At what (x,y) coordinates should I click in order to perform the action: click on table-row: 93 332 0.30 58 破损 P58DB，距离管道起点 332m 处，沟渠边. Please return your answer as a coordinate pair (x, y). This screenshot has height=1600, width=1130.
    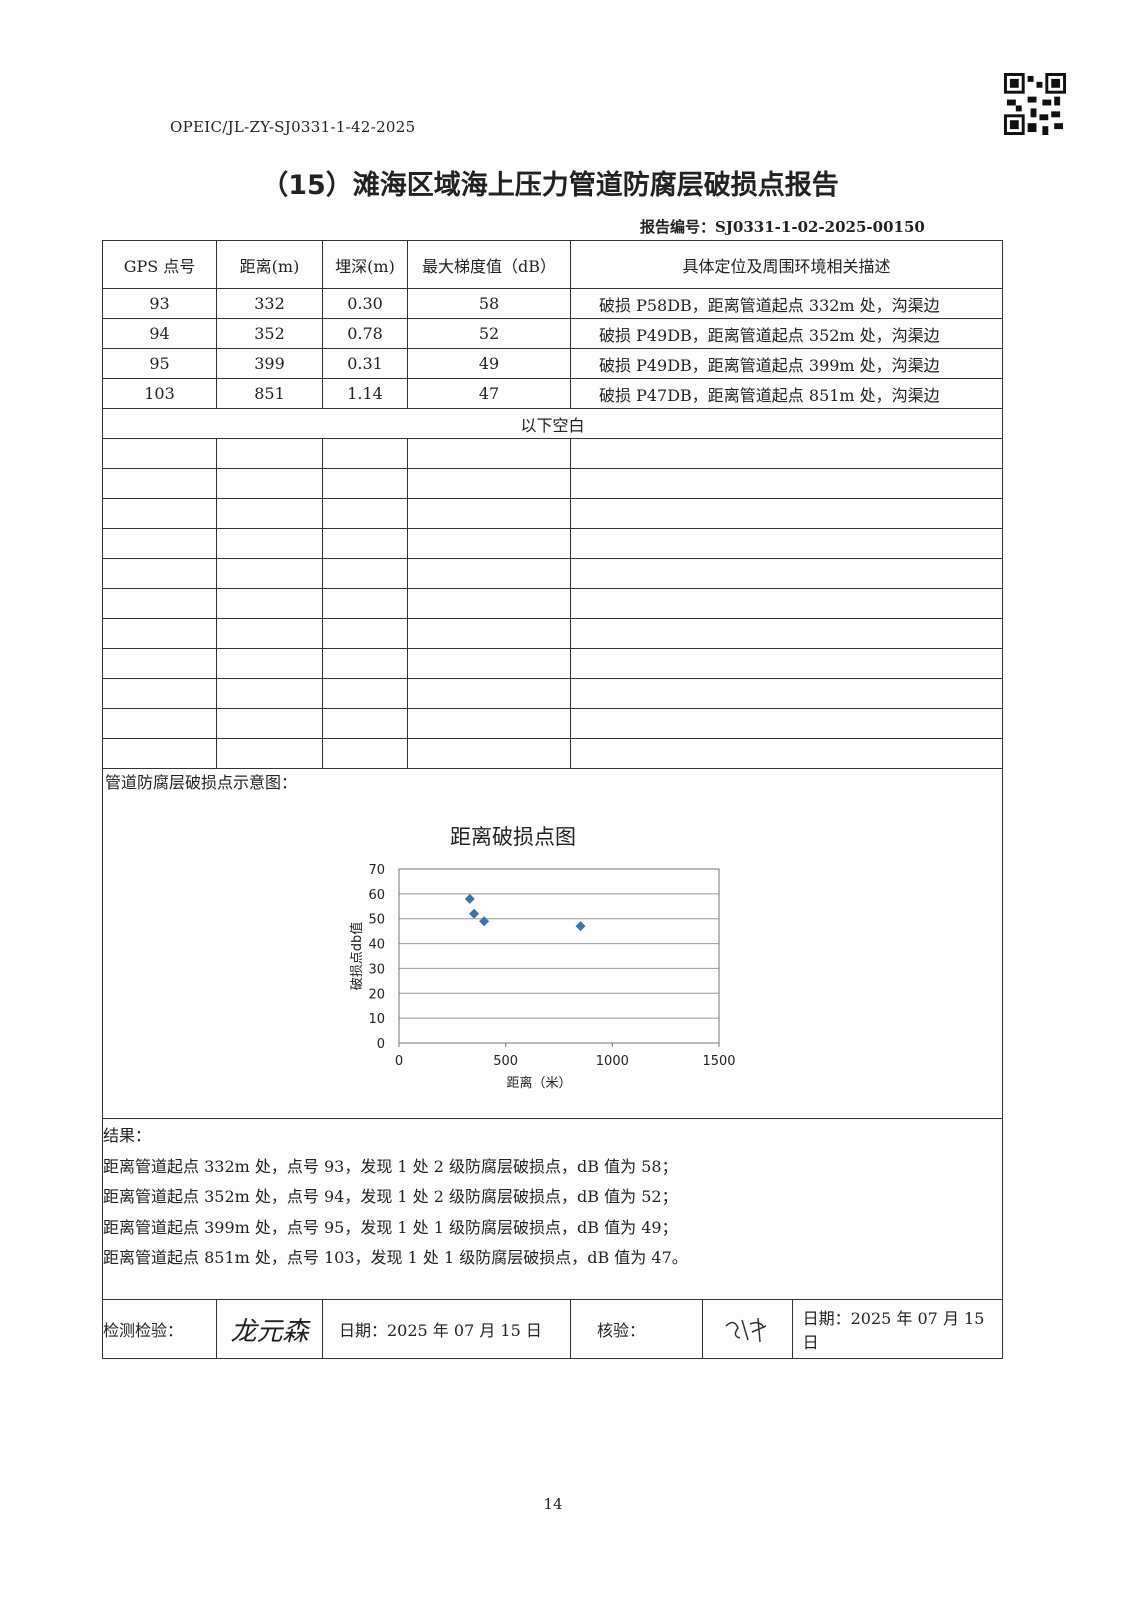
    Looking at the image, I should click on (552, 303).